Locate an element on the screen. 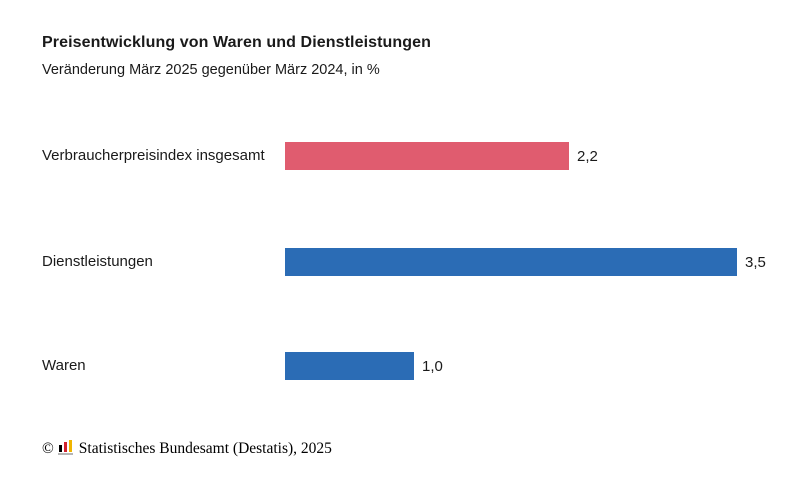 Image resolution: width=800 pixels, height=484 pixels. category-label: Dienstleistungen is located at coordinates (97, 261).